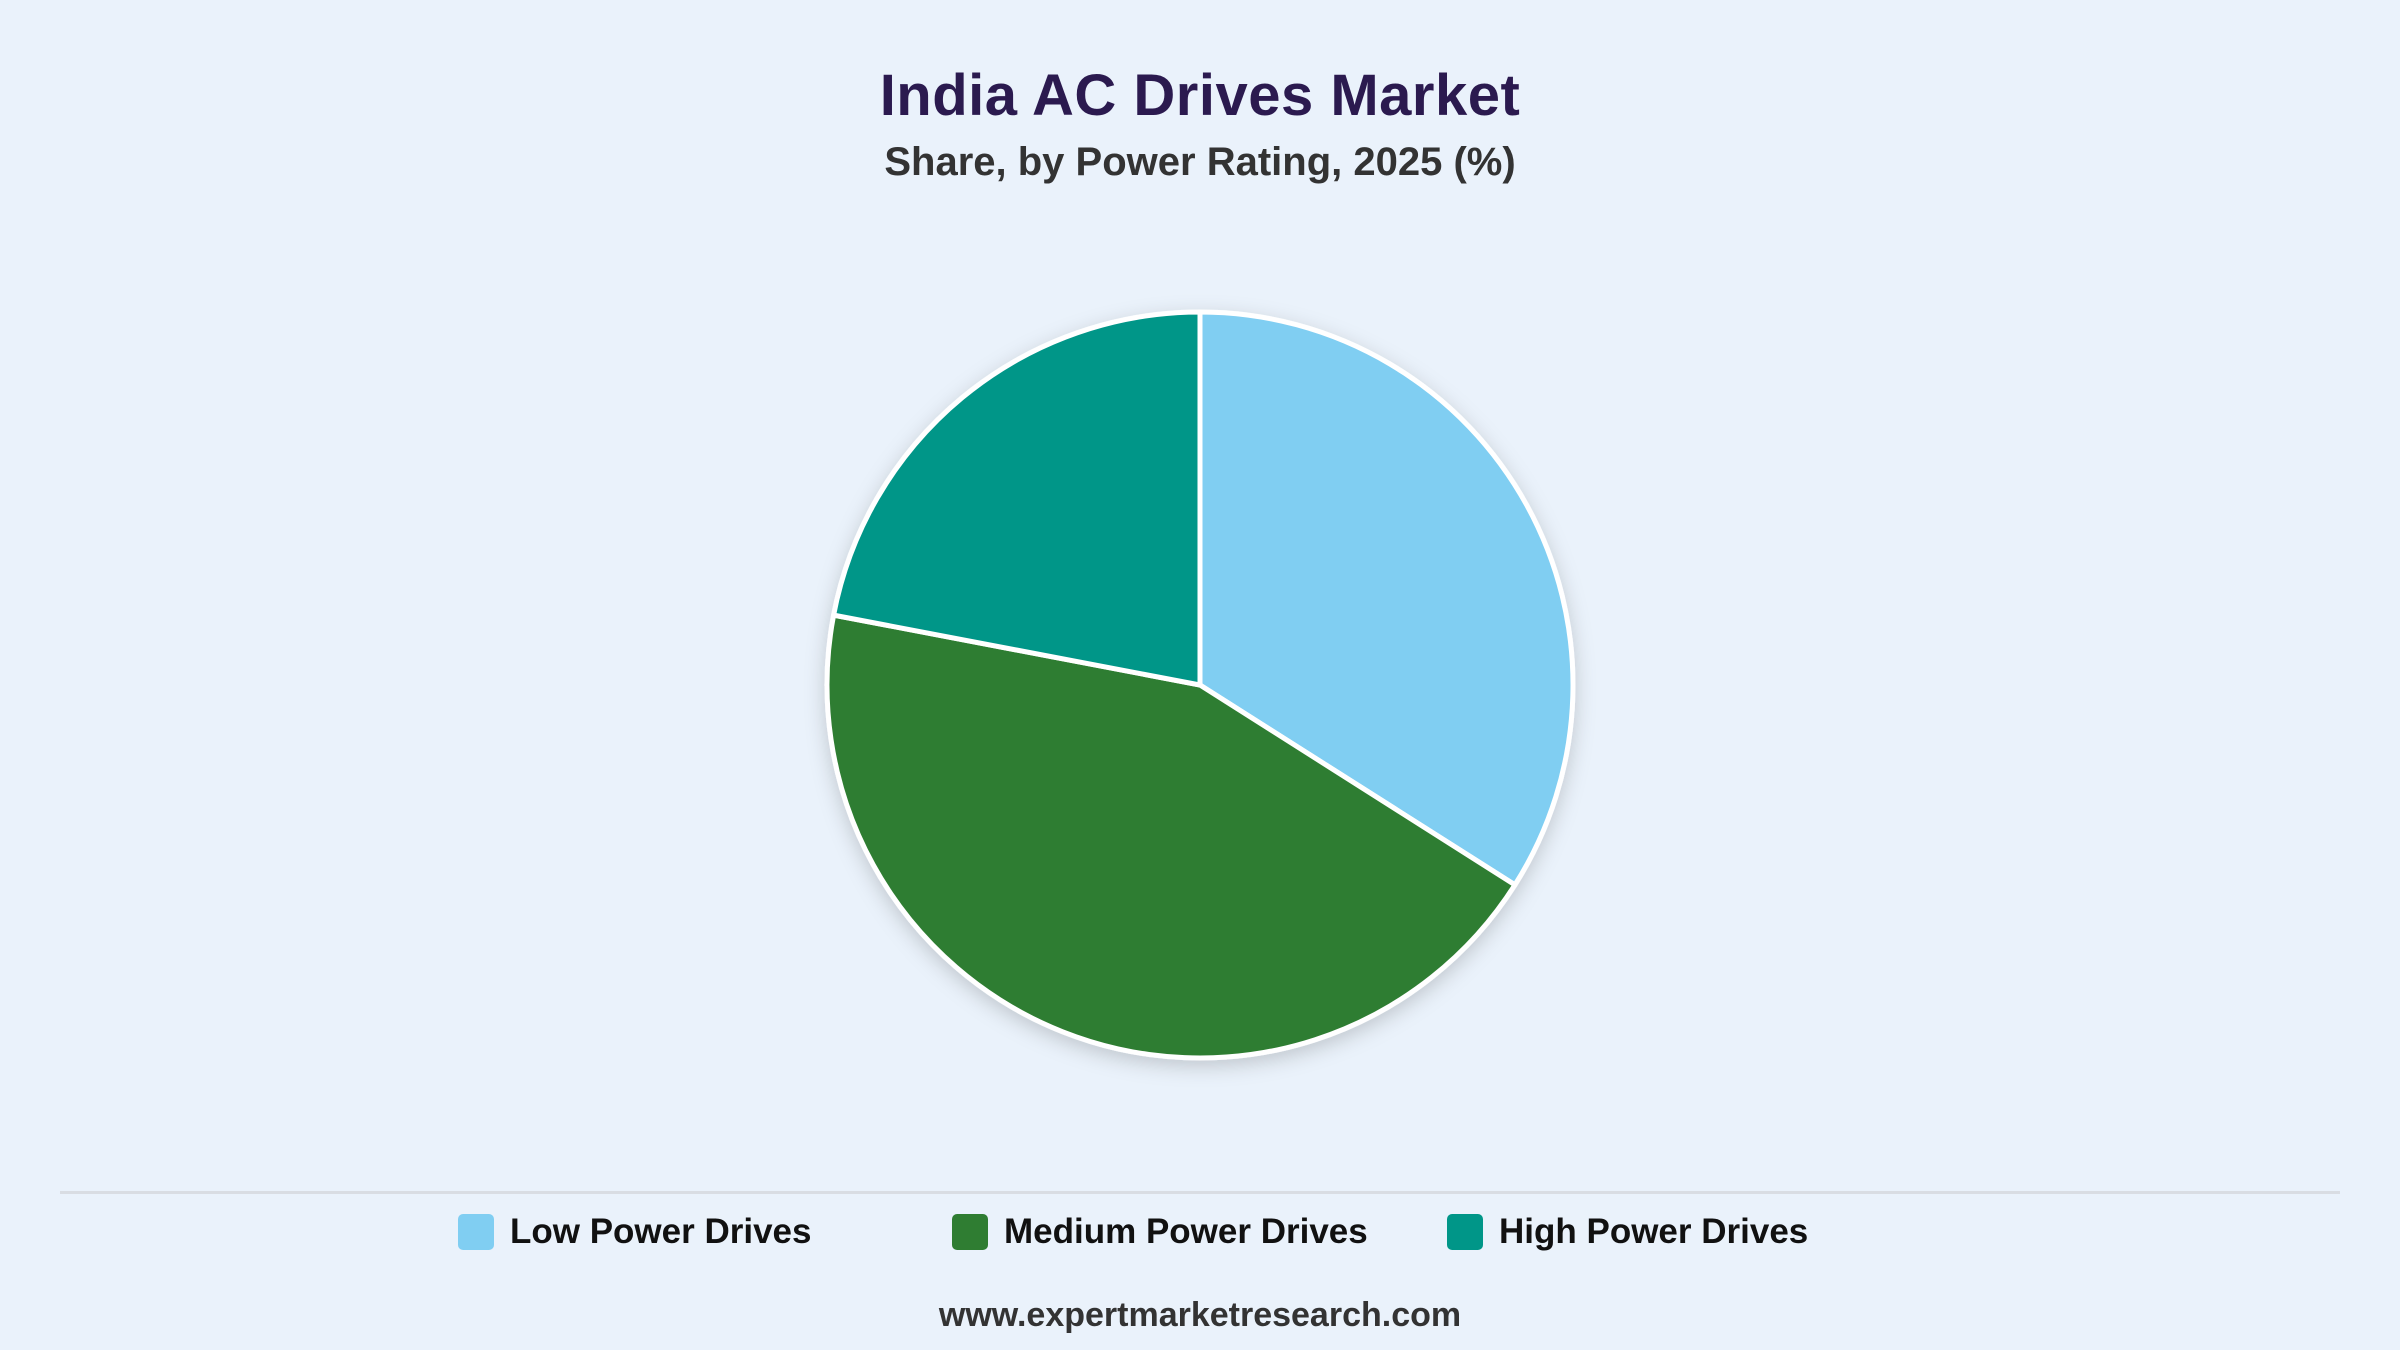  I want to click on legend-divider, so click(1200, 1192).